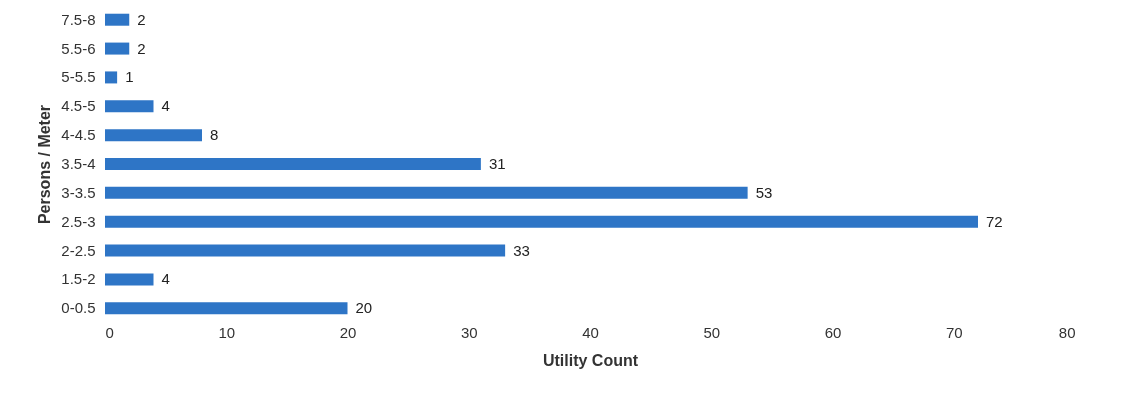  What do you see at coordinates (348, 332) in the screenshot?
I see `x-tick-label: 20` at bounding box center [348, 332].